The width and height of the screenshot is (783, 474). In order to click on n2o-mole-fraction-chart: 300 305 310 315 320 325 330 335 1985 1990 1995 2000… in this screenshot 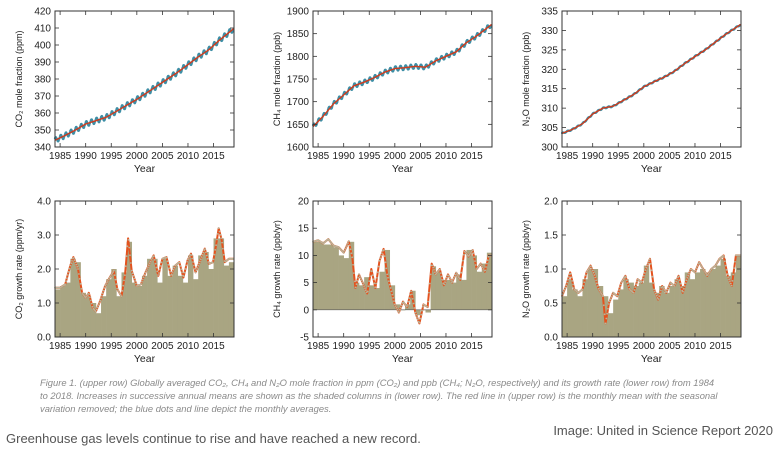, I will do `click(632, 90)`.